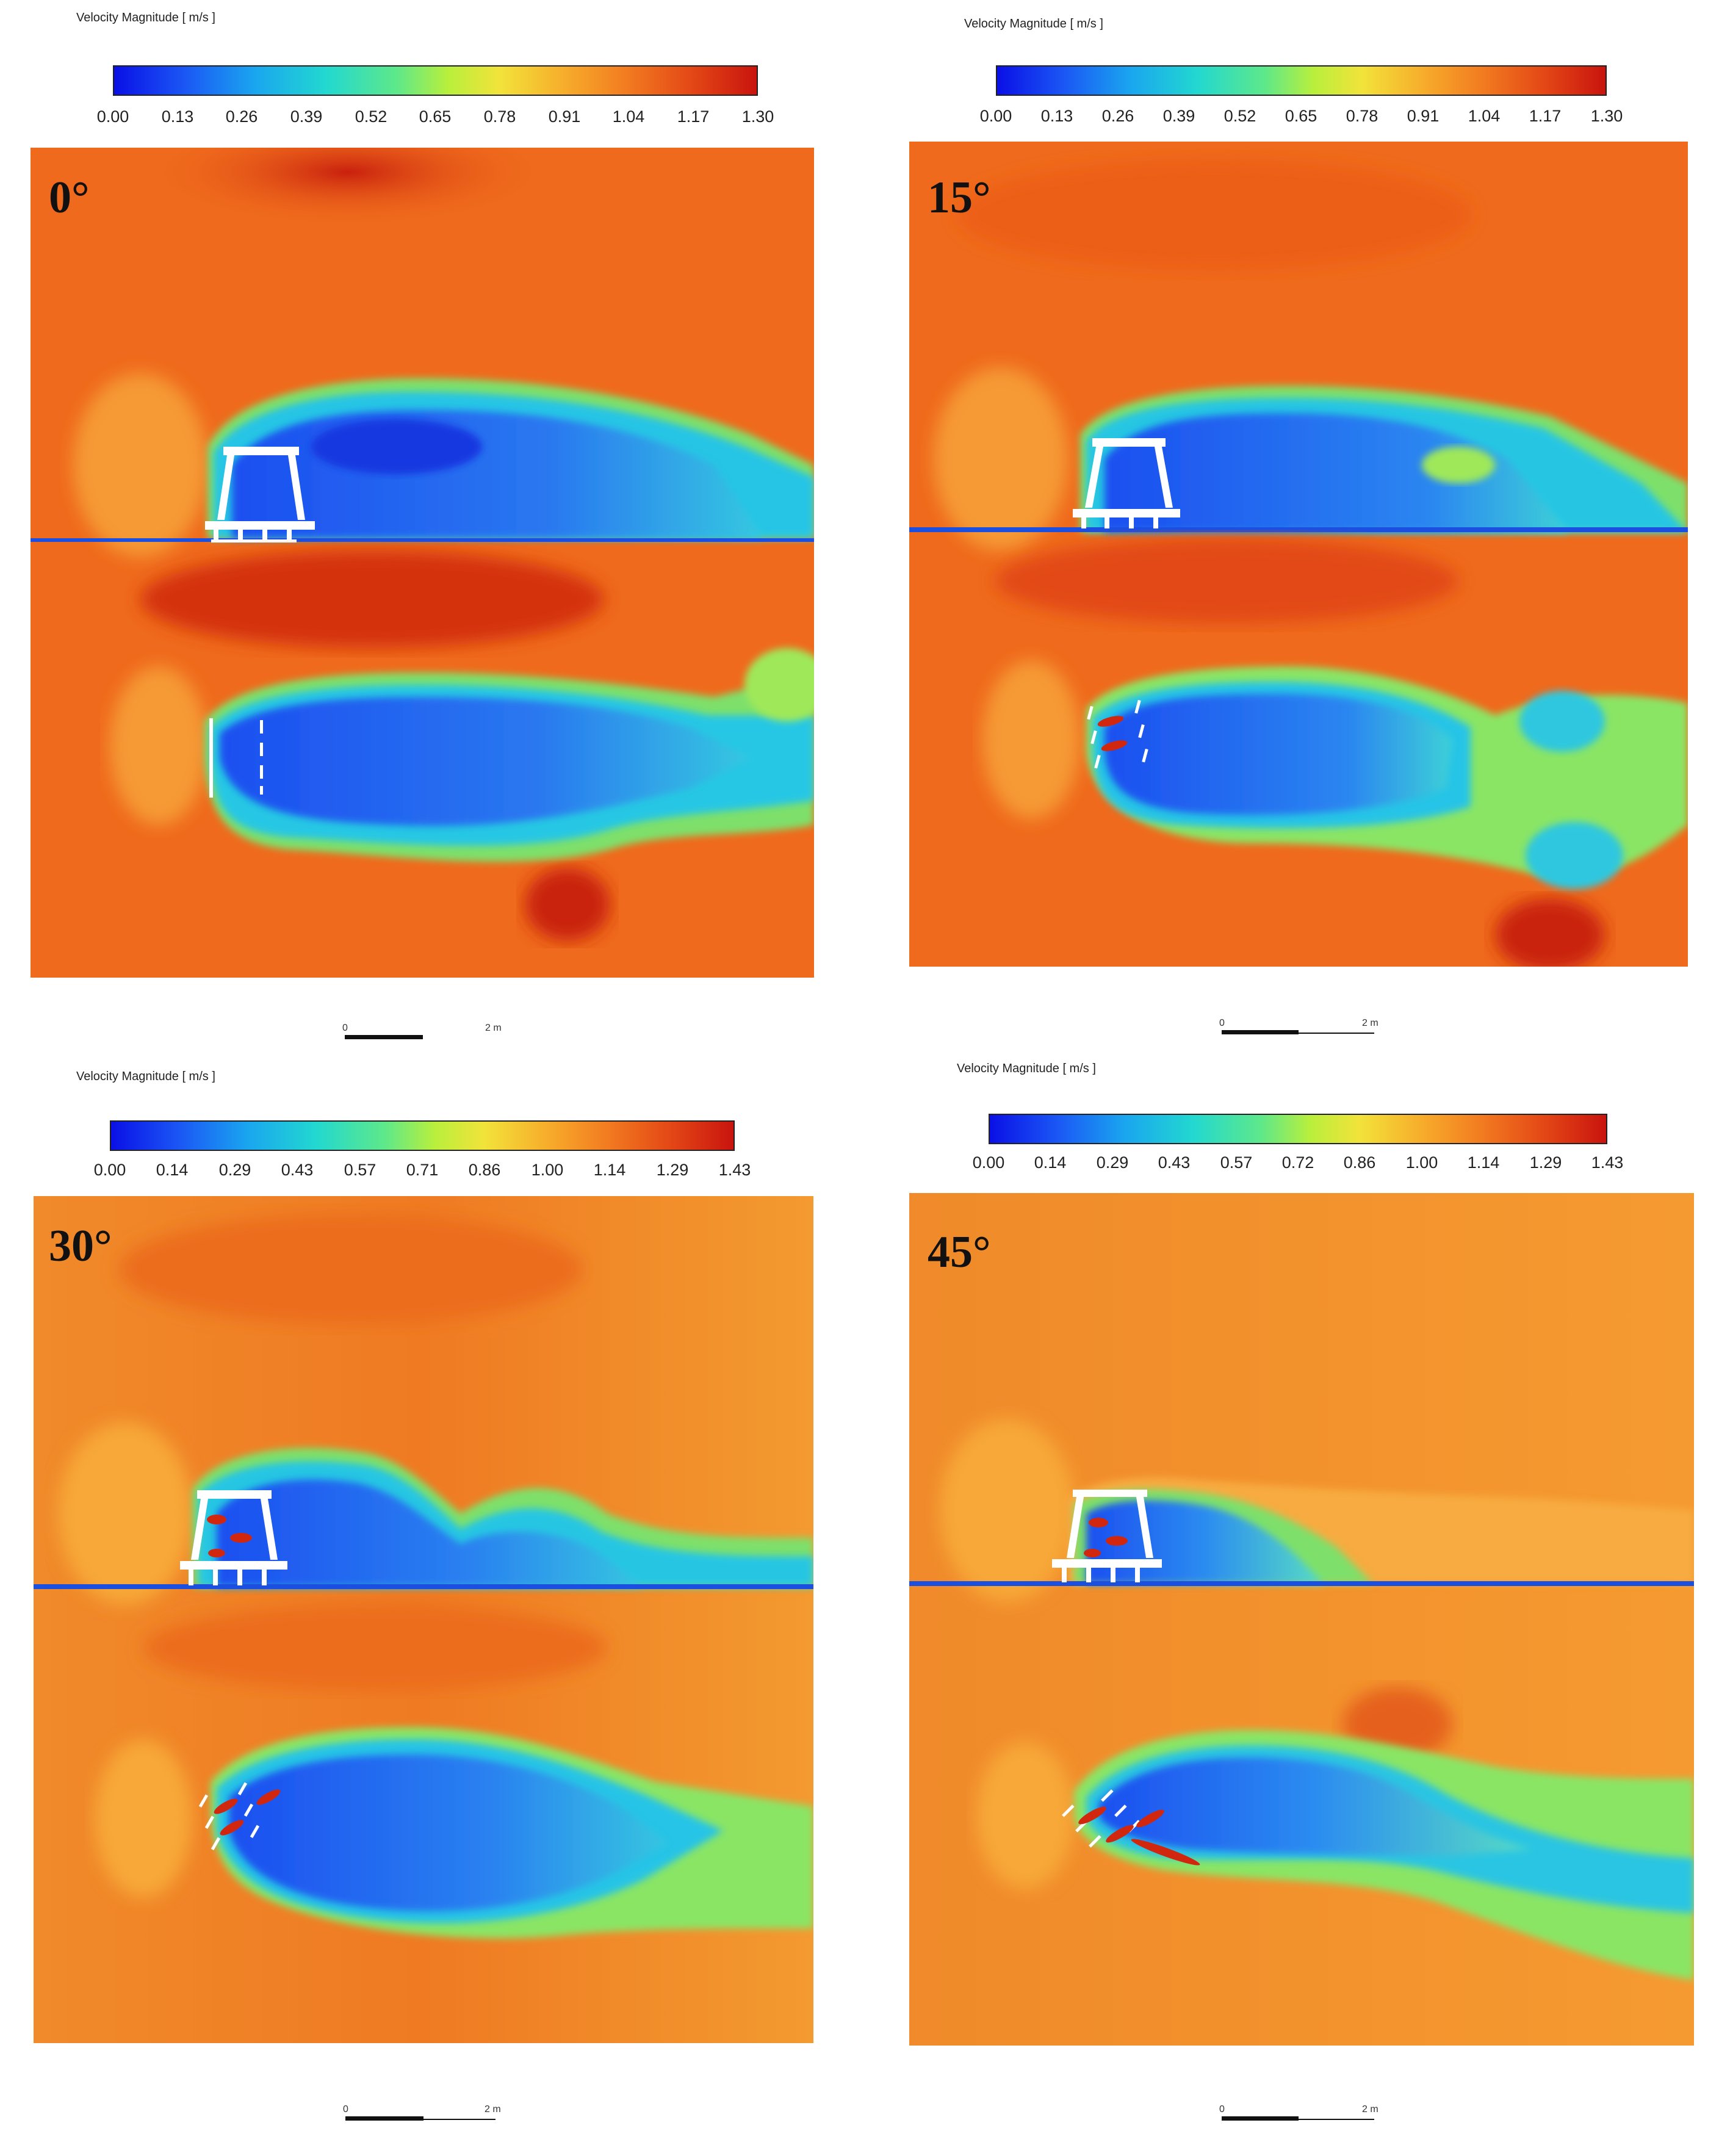 This screenshot has height=2156, width=1719. Describe the element at coordinates (1297, 1162) in the screenshot. I see `tick-label: 0.72` at that location.